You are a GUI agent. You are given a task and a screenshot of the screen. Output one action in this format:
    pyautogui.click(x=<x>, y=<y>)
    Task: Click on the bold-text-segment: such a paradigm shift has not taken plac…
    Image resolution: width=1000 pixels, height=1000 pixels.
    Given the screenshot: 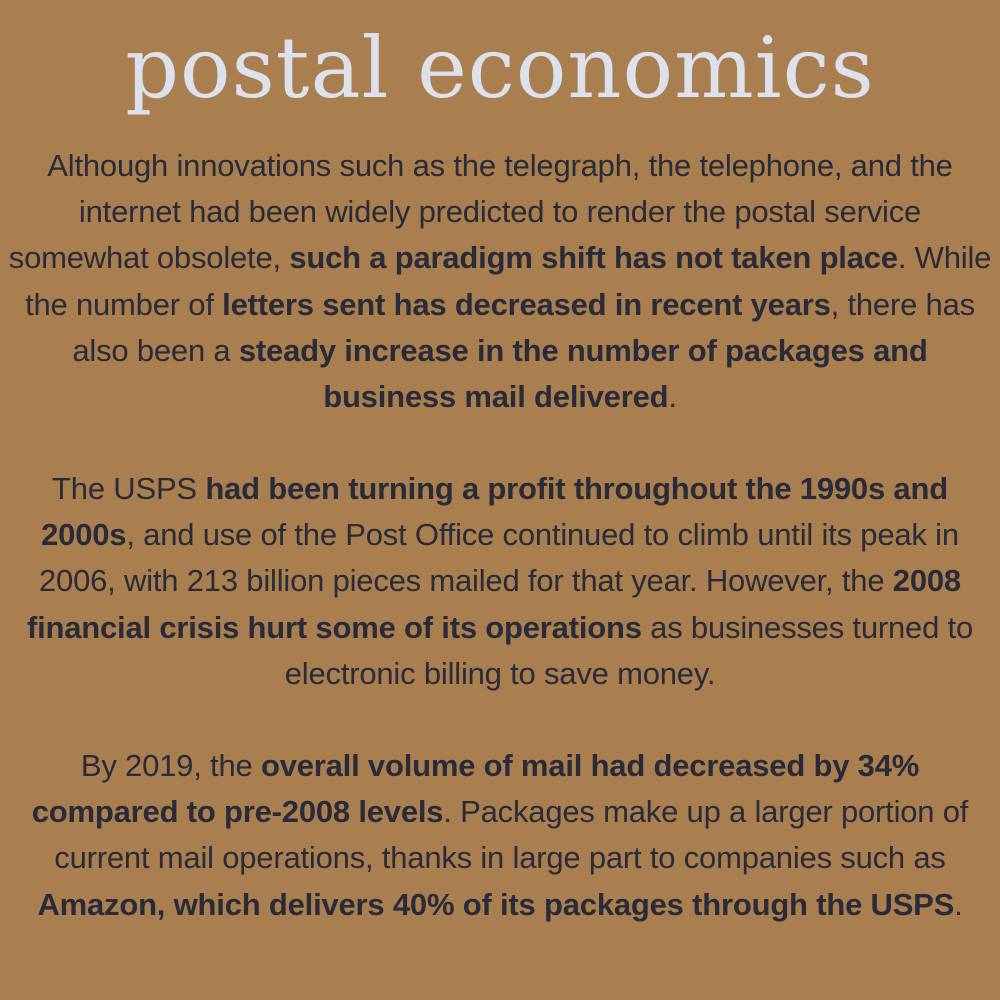 What is the action you would take?
    pyautogui.click(x=593, y=258)
    